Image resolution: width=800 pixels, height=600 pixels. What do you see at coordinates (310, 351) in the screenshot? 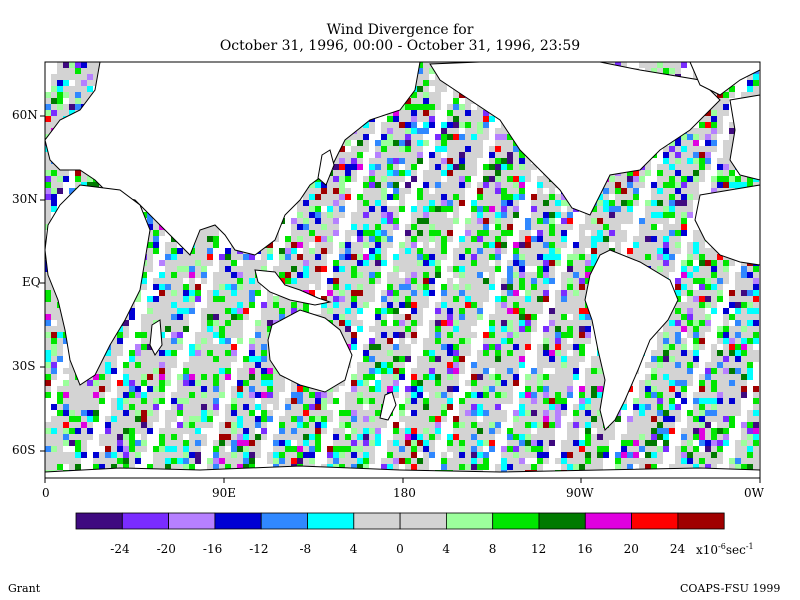
I see `australia-land` at bounding box center [310, 351].